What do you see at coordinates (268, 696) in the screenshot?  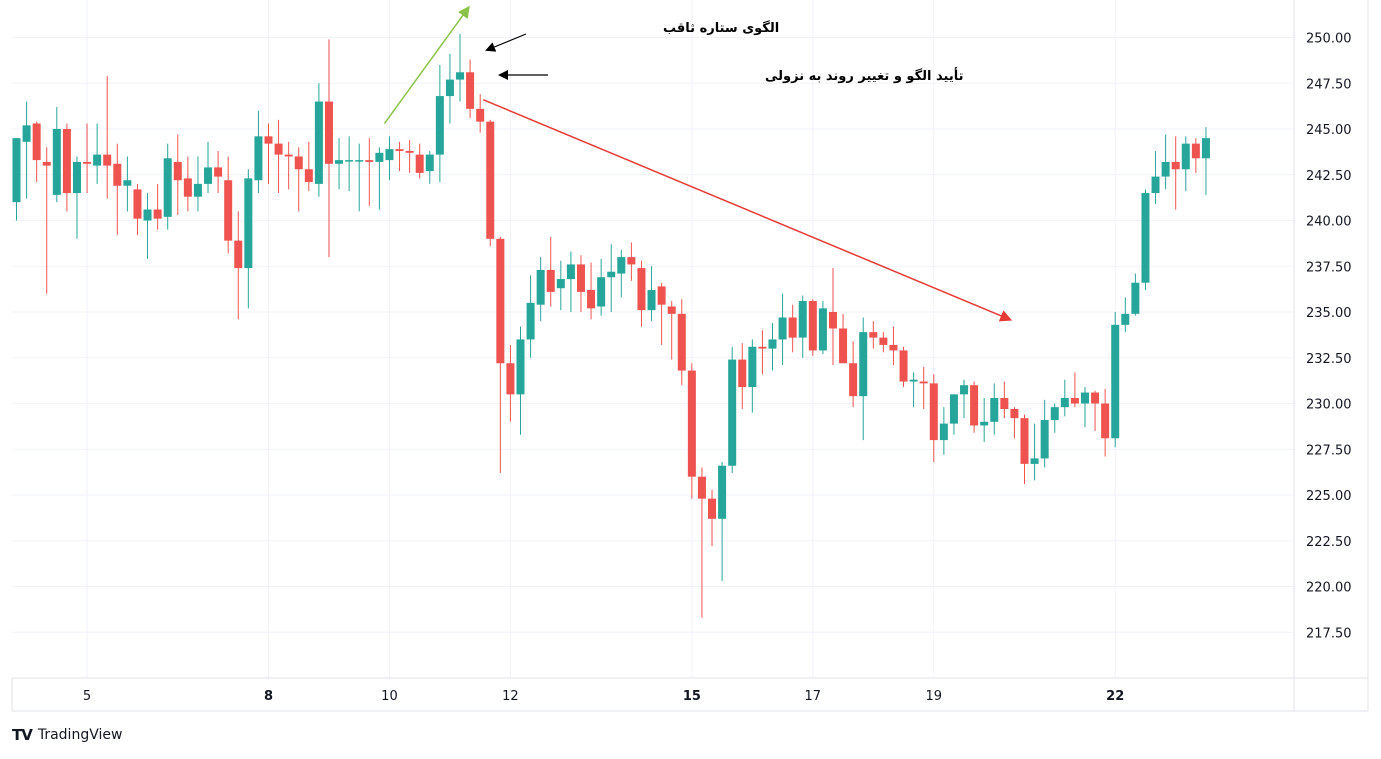 I see `x-tick-label: 8` at bounding box center [268, 696].